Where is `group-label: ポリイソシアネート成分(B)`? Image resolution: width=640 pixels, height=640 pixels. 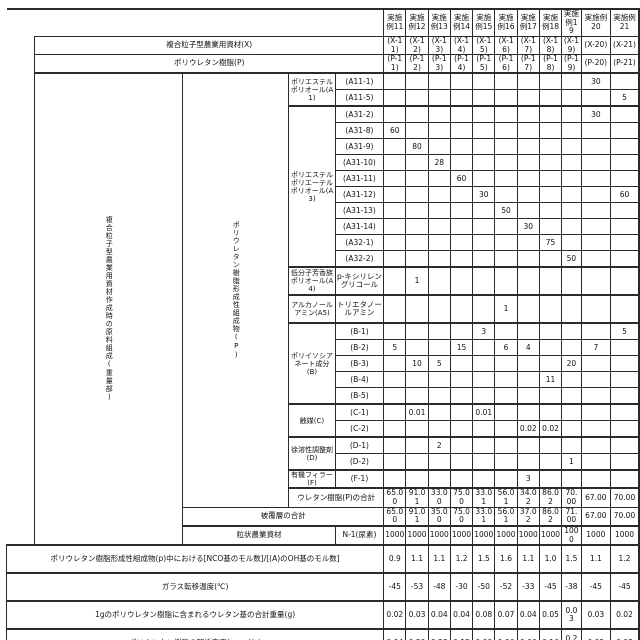
group-label: ポリイソシアネート成分(B) is located at coordinates (312, 363).